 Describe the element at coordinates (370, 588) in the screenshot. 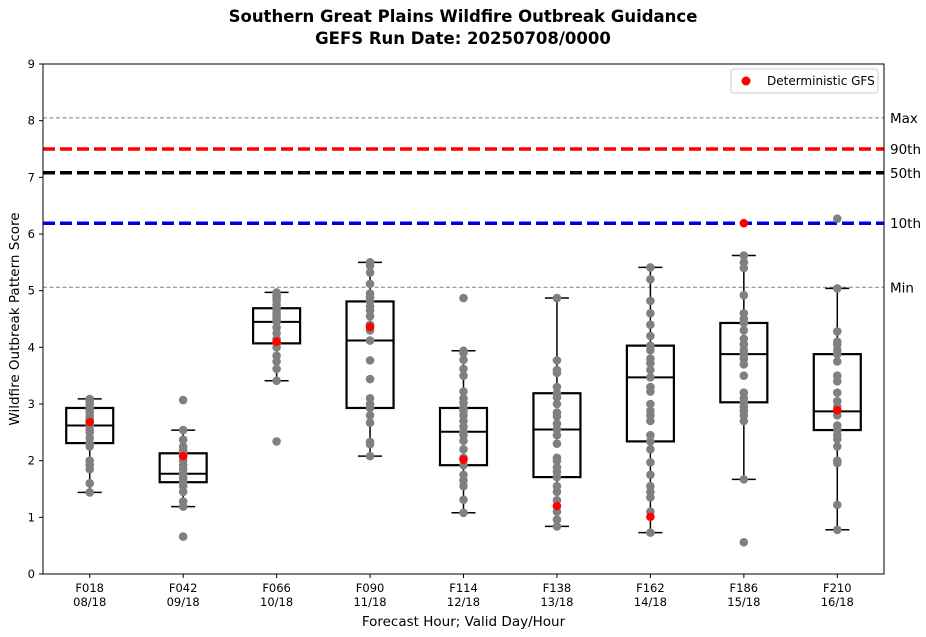

I see `x-tick-label-hour: F090` at that location.